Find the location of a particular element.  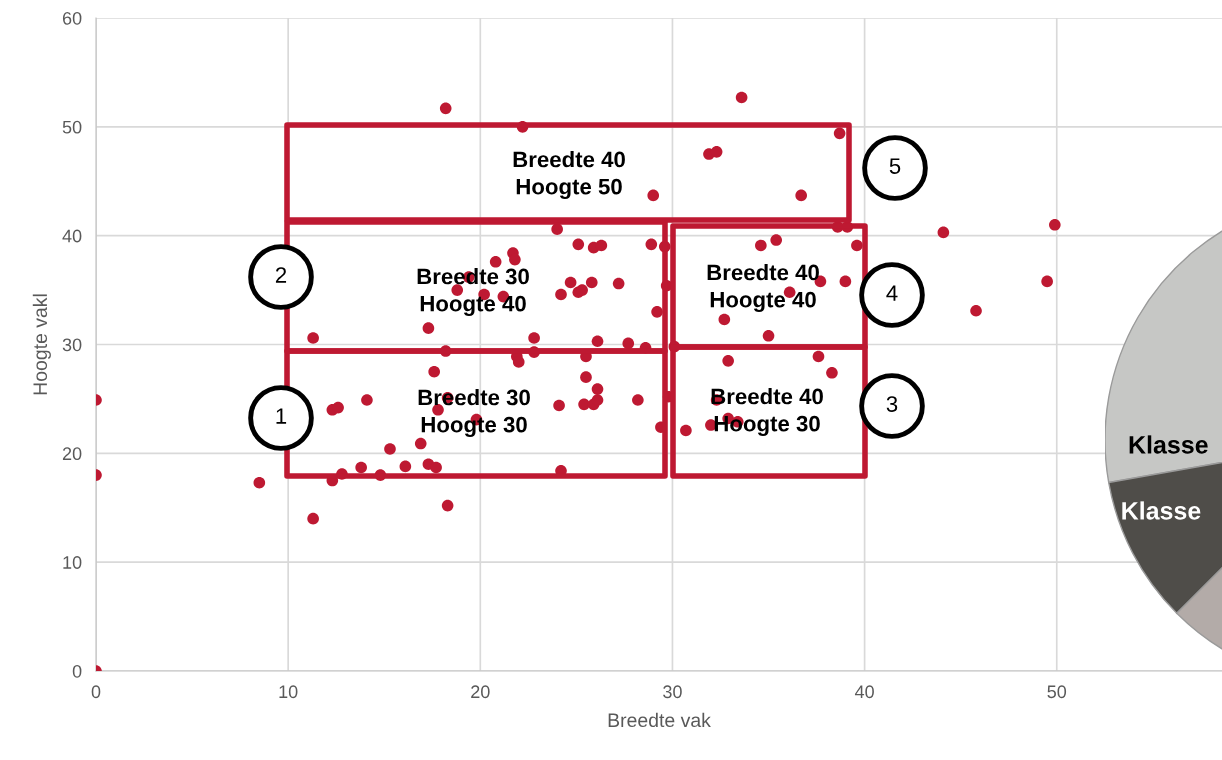

x-tick-label: 10 is located at coordinates (288, 692).